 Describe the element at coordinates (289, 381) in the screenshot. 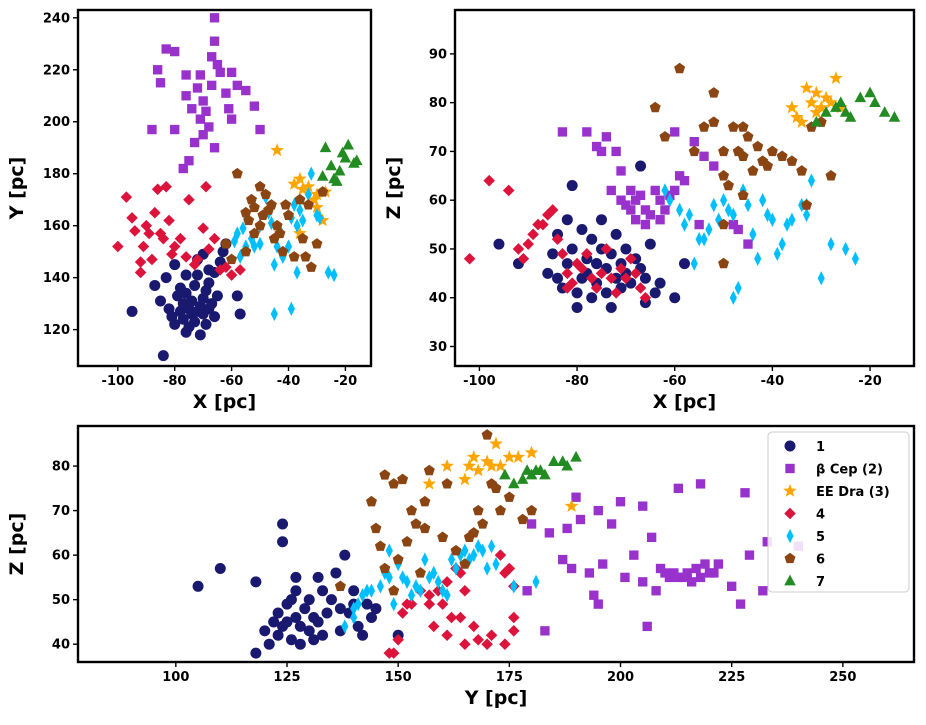

I see `x-tick-label: -40` at that location.